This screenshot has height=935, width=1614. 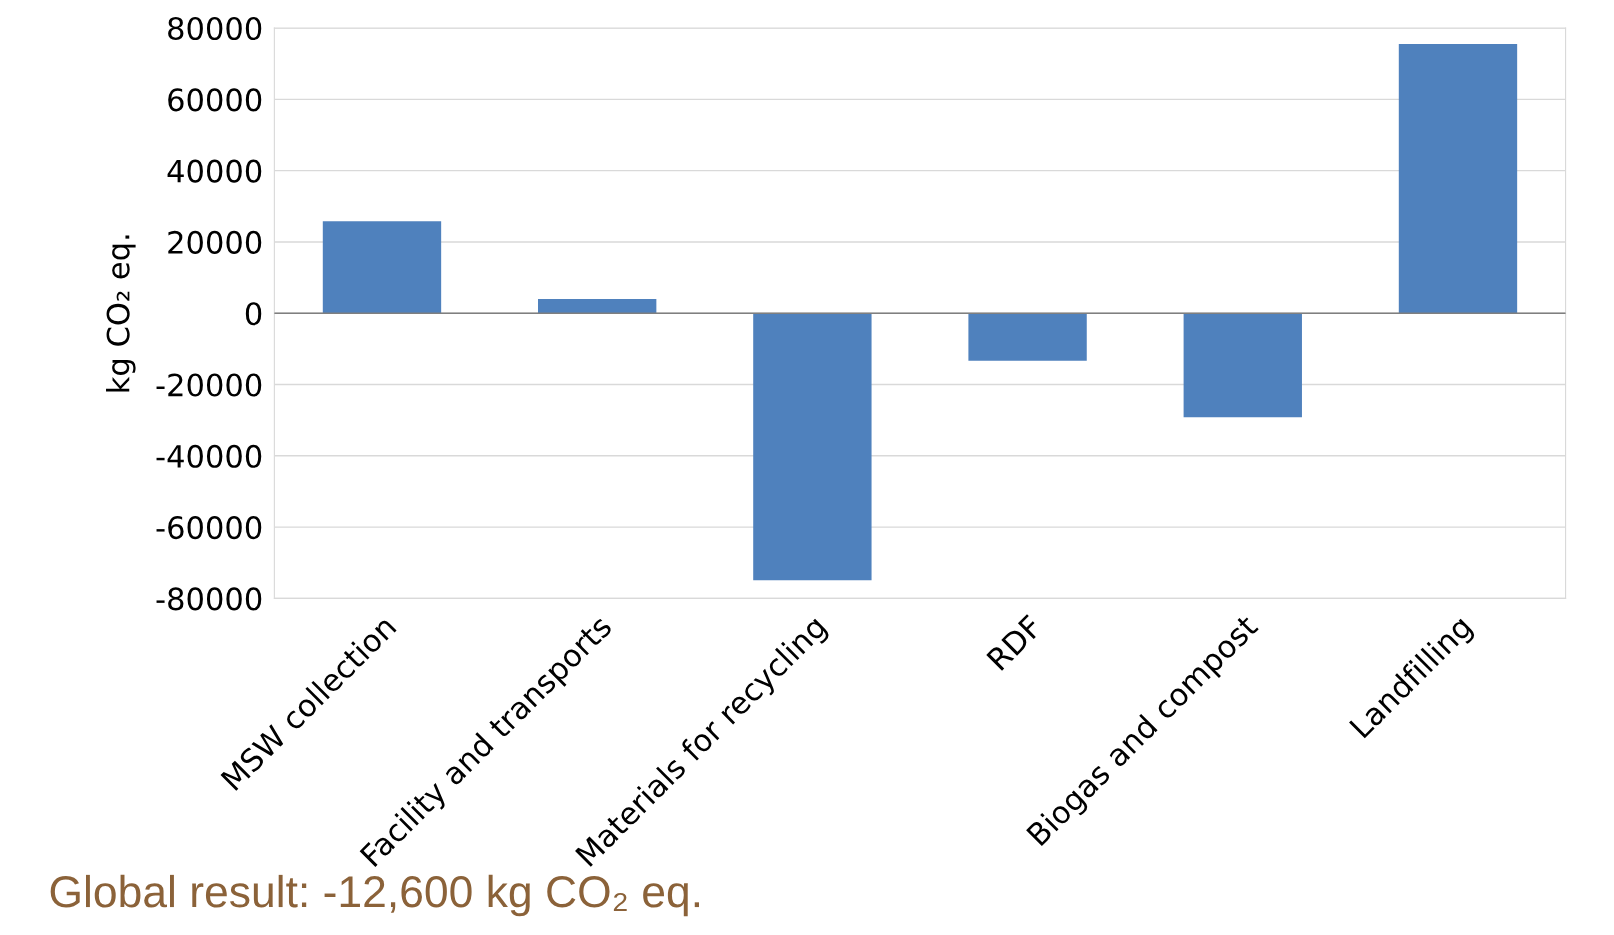 I want to click on y-tick-label: 0, so click(x=253, y=314).